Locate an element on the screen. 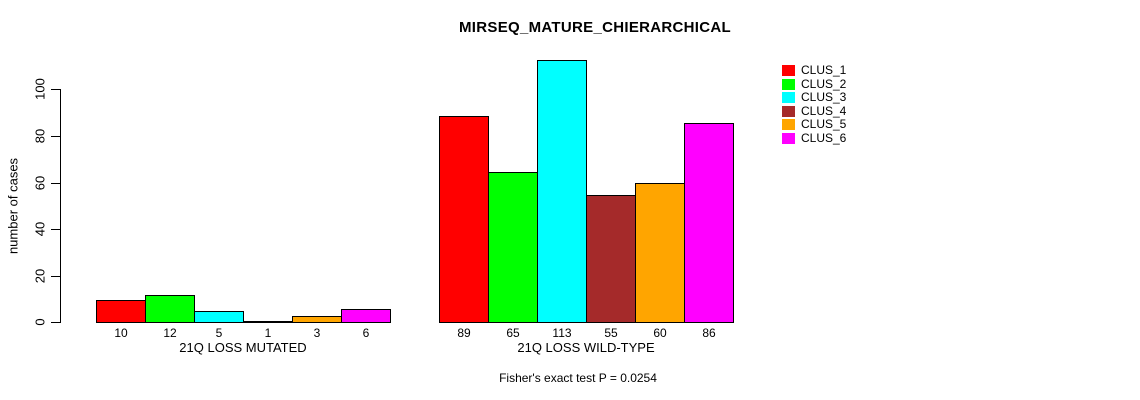 The height and width of the screenshot is (400, 1140). legend-label: CLUS_1 is located at coordinates (824, 70).